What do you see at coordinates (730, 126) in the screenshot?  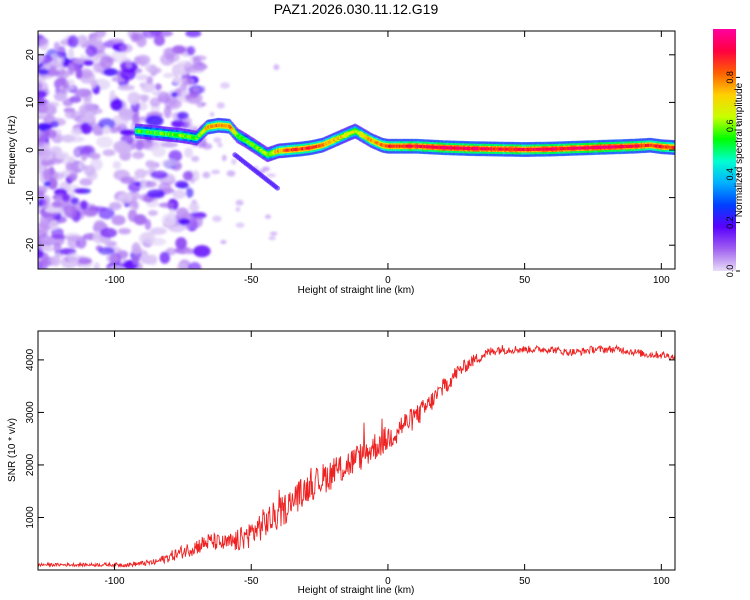 I see `colorbar-tick-label: 0.6` at bounding box center [730, 126].